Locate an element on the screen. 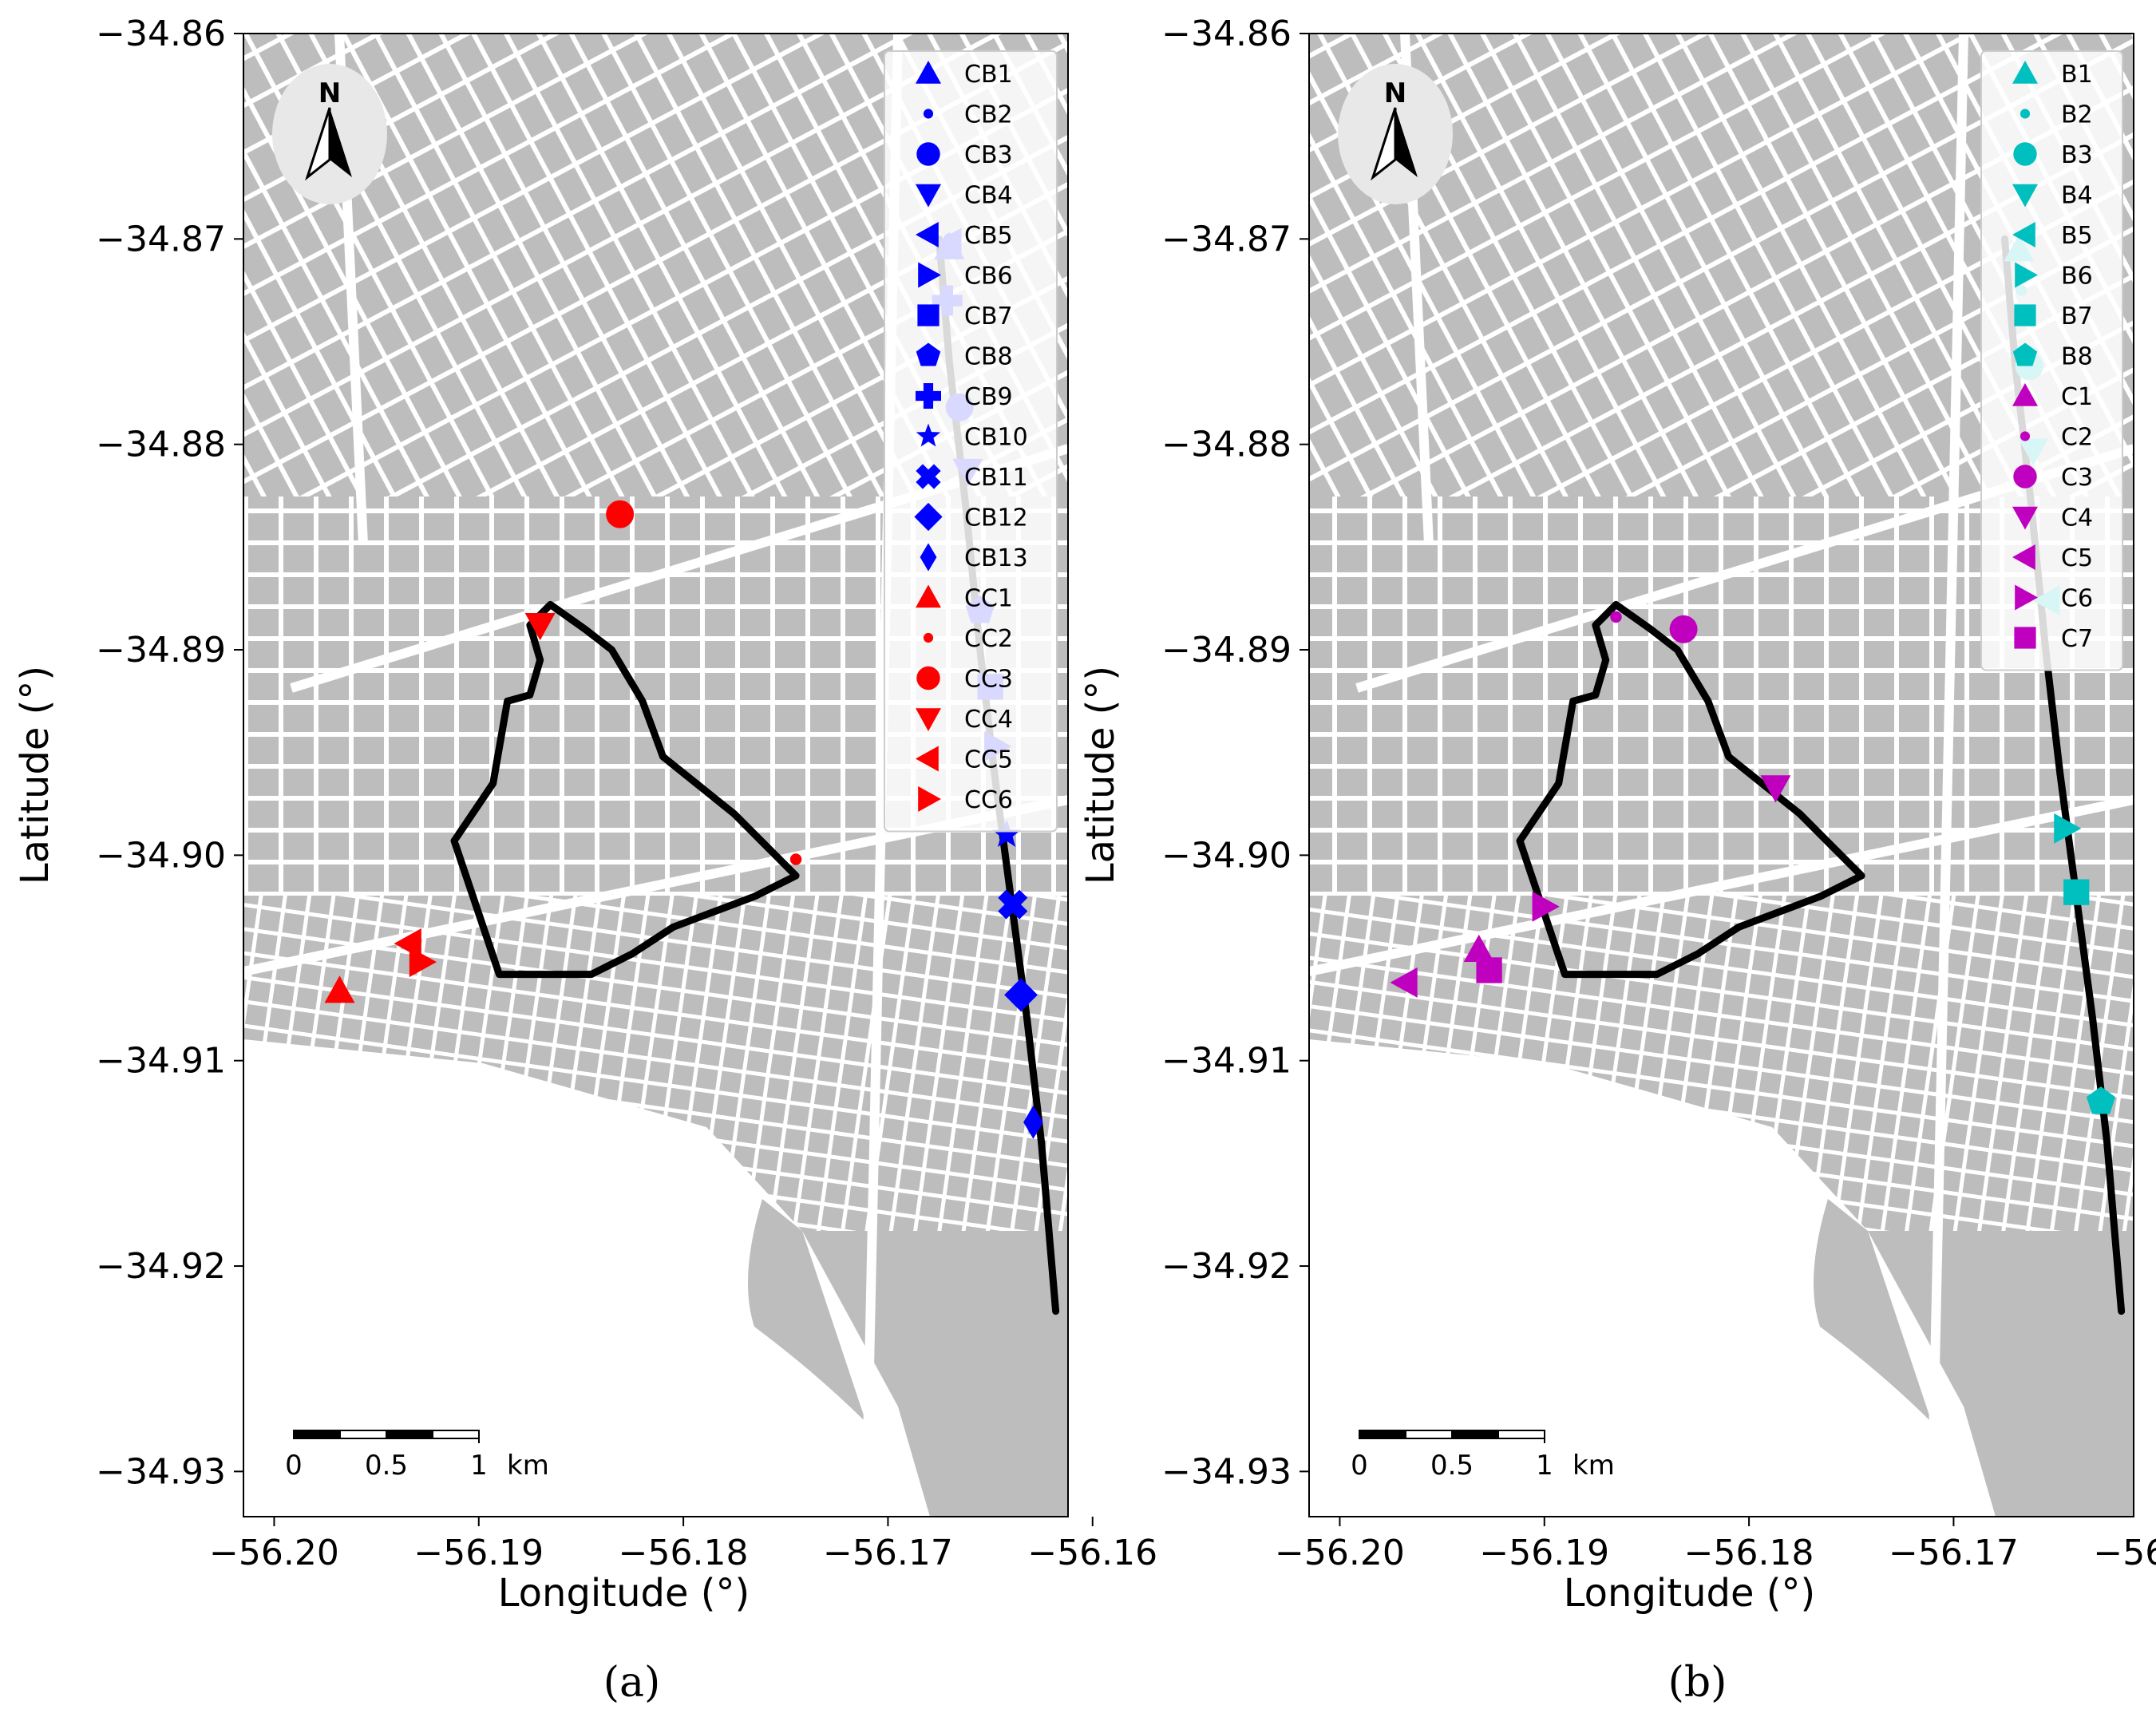 This screenshot has width=2156, height=1725. legend-entry-b5: B5 is located at coordinates (2077, 236).